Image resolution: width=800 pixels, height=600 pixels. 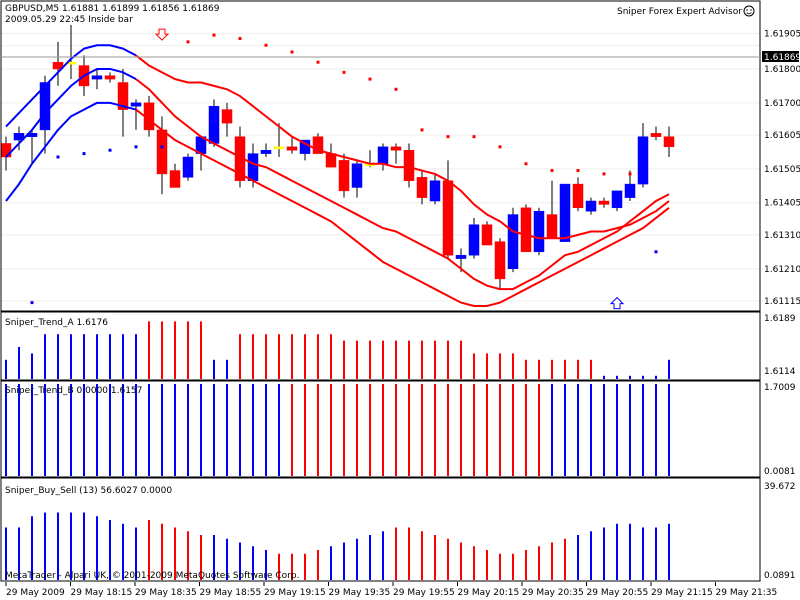 I want to click on price-tick: 1.61210, so click(x=782, y=270).